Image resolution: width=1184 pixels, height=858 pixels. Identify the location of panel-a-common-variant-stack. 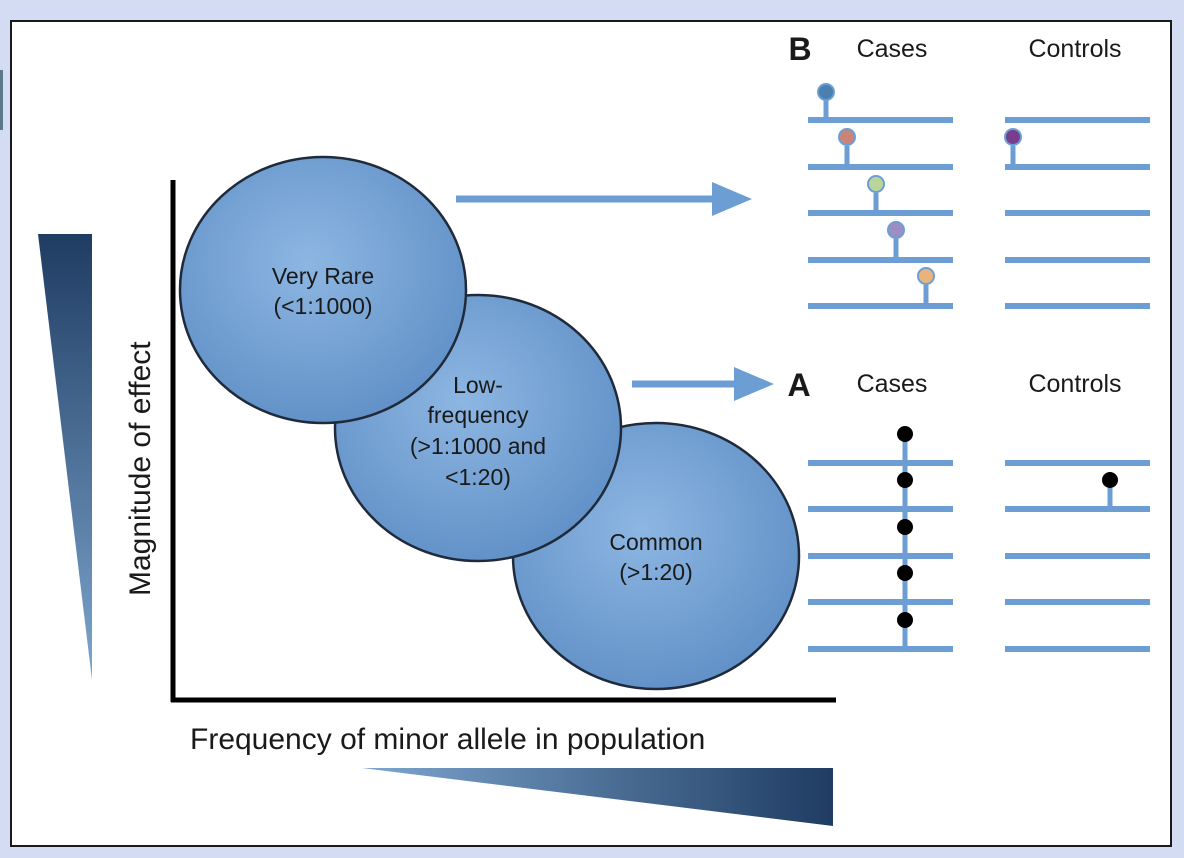
(905, 537).